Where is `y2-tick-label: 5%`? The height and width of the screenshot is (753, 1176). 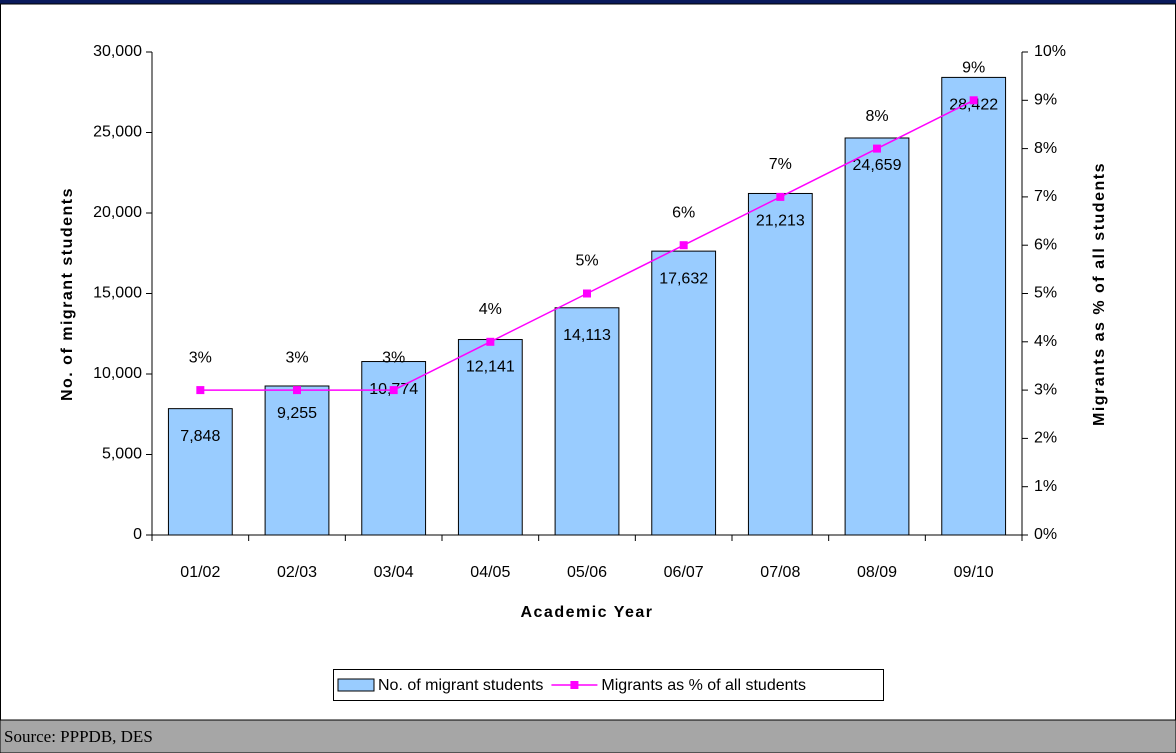 y2-tick-label: 5% is located at coordinates (1045, 293).